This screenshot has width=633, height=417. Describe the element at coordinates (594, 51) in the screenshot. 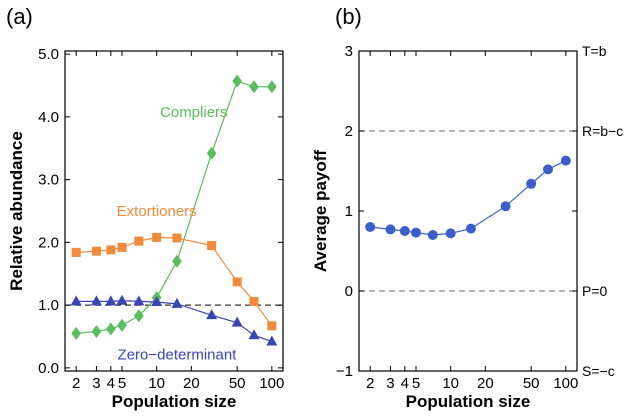

I see `right-axis-label: T=b` at that location.